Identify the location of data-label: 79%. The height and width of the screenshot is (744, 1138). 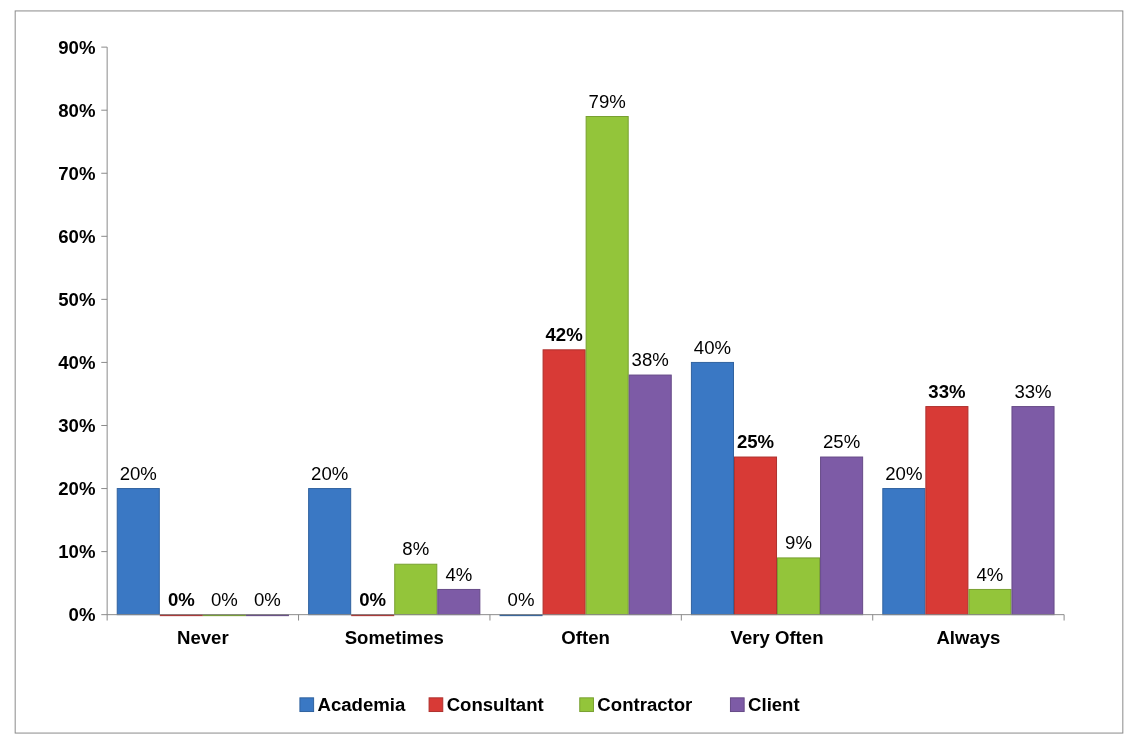
(607, 101).